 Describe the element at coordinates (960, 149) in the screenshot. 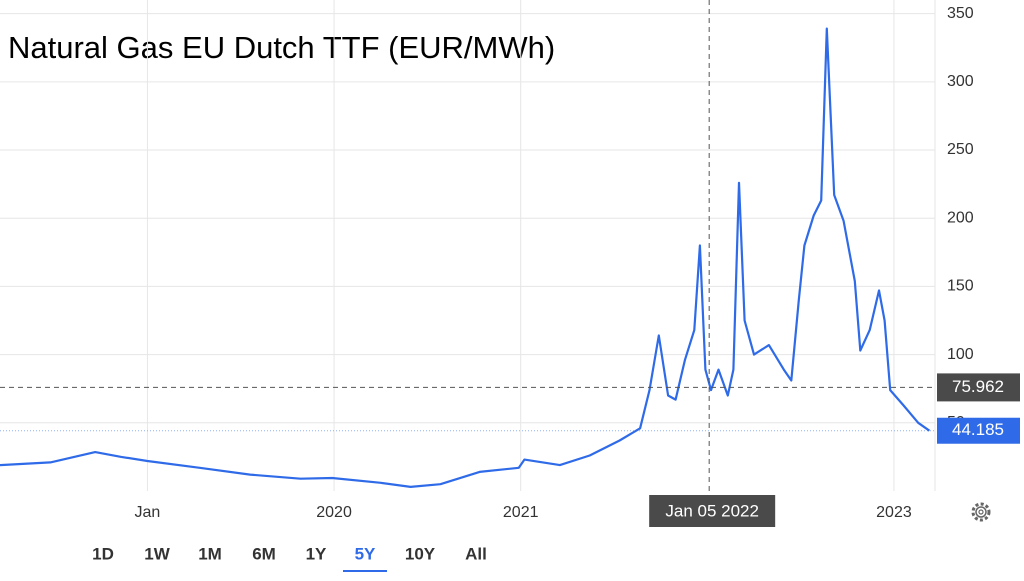

I see `y-tick-label: 250` at that location.